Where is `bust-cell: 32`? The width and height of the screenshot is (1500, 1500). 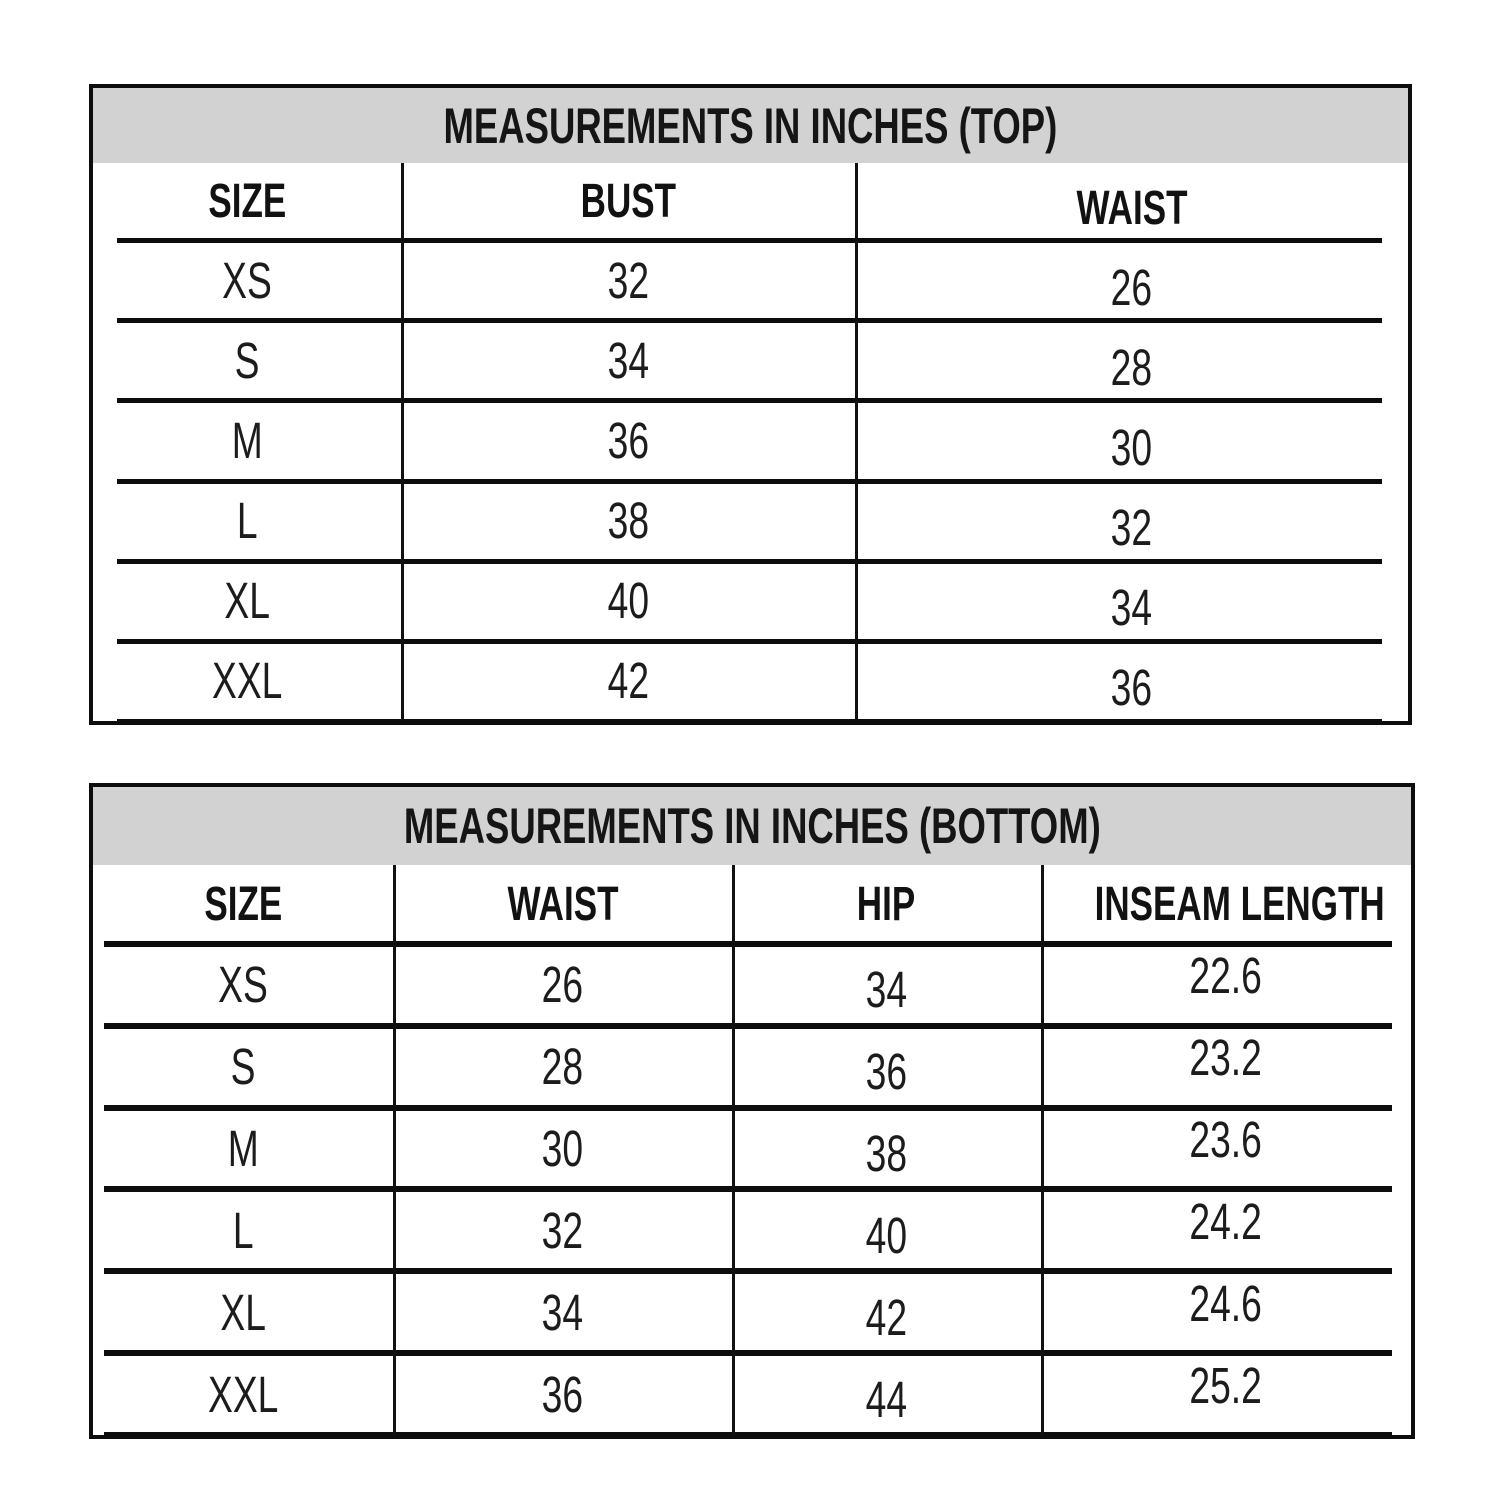 bust-cell: 32 is located at coordinates (628, 280).